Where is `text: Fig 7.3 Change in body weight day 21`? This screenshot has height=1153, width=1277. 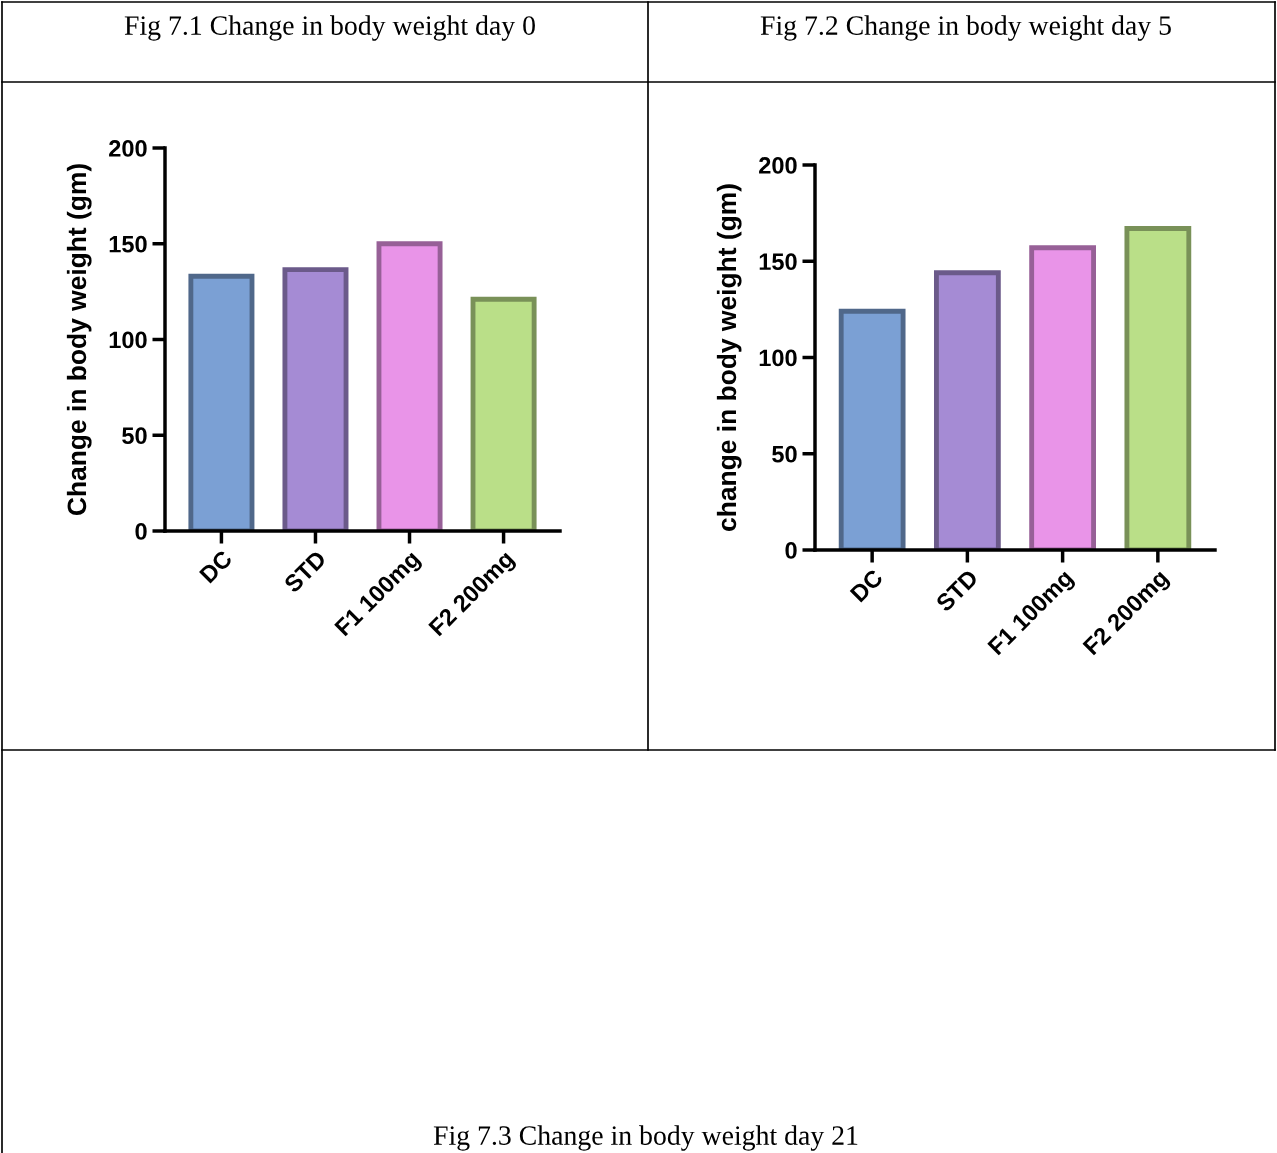 text: Fig 7.3 Change in body weight day 21 is located at coordinates (645, 1138).